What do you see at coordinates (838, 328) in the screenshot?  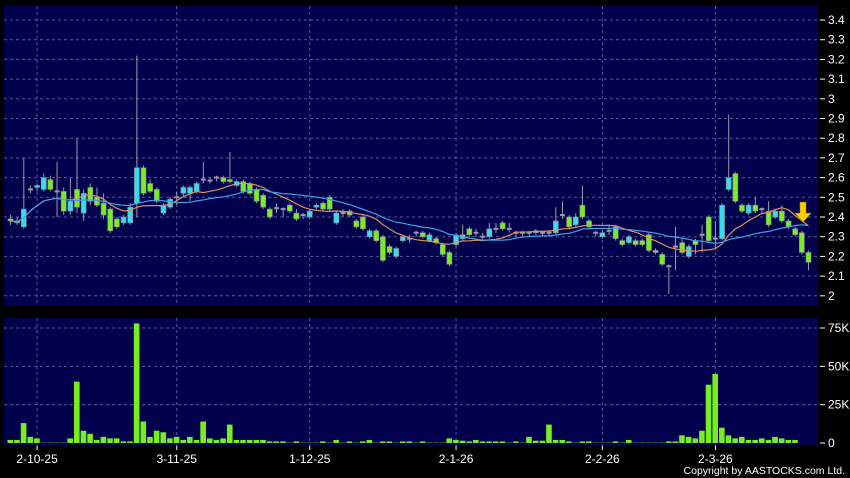 I see `y-tick-label: 75K` at bounding box center [838, 328].